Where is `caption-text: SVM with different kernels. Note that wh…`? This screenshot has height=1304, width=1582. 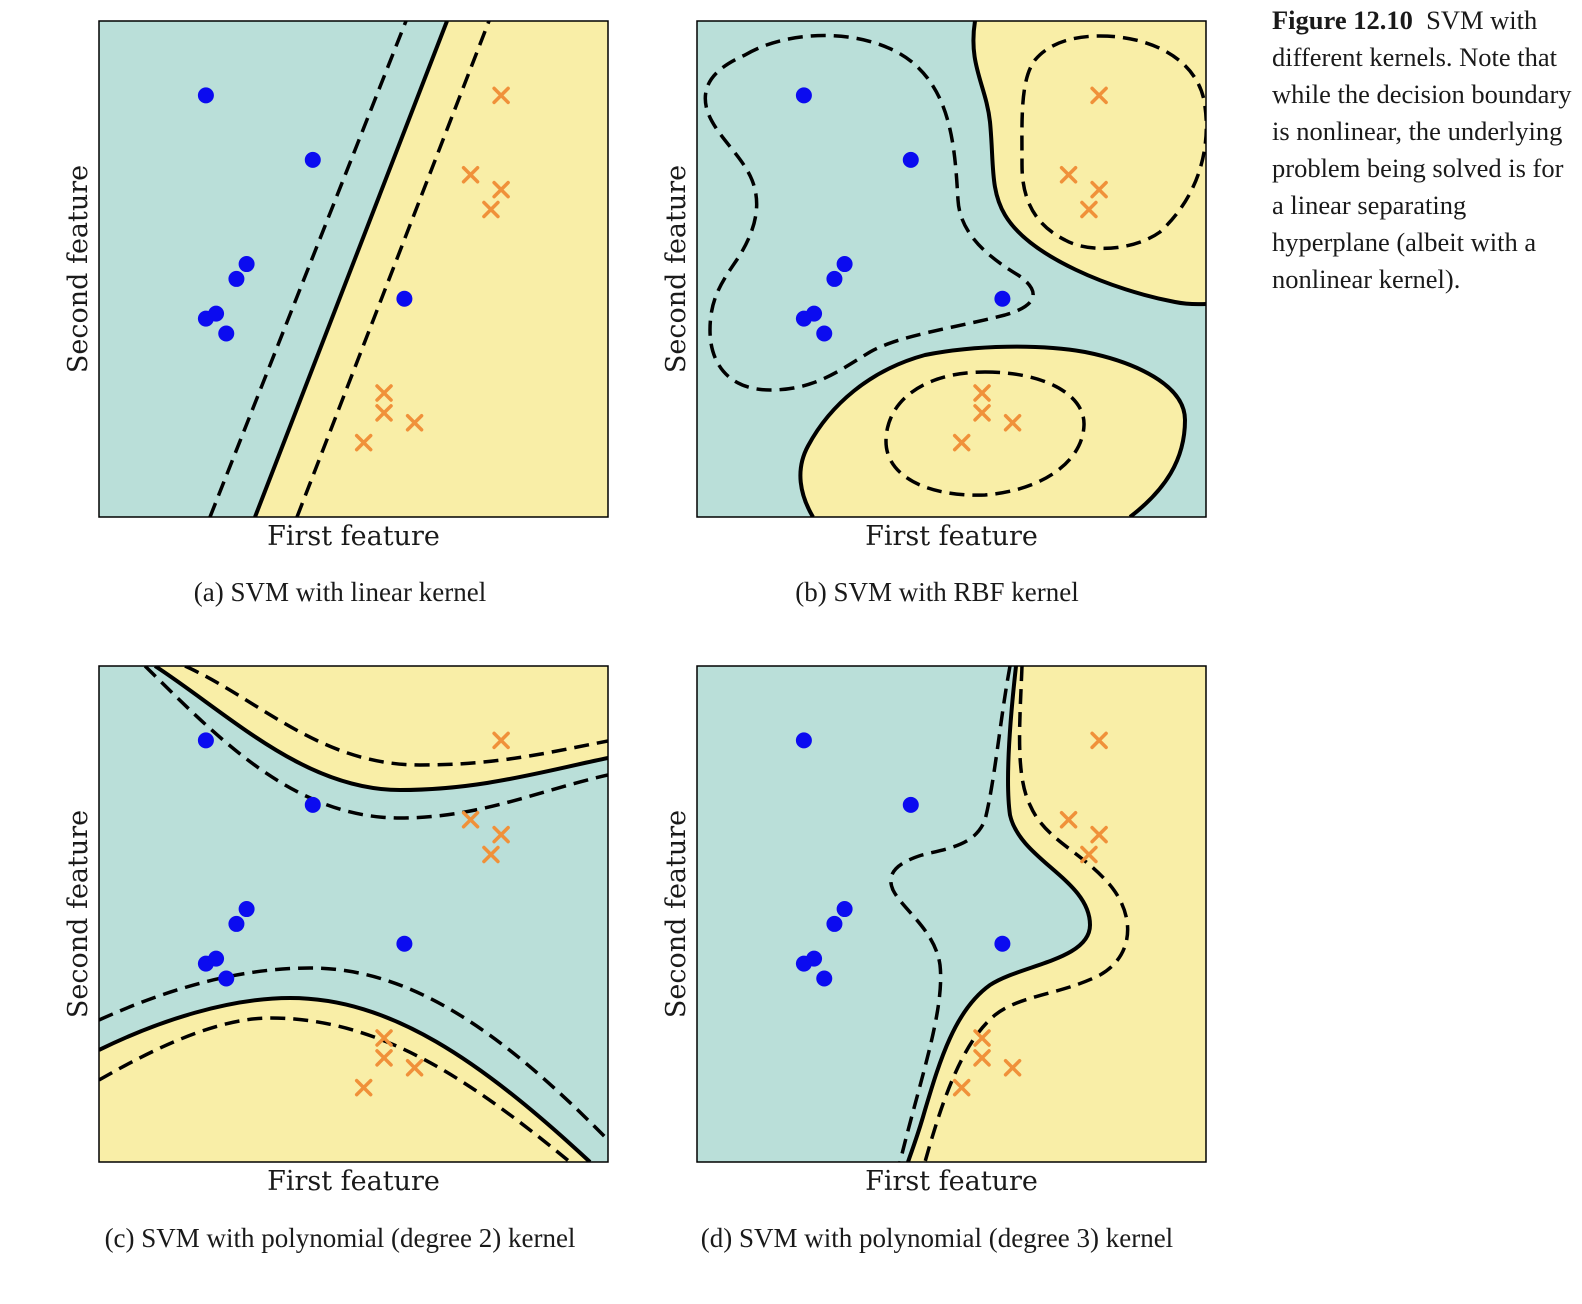
caption-text: SVM with different kernels. Note that wh… is located at coordinates (1422, 149).